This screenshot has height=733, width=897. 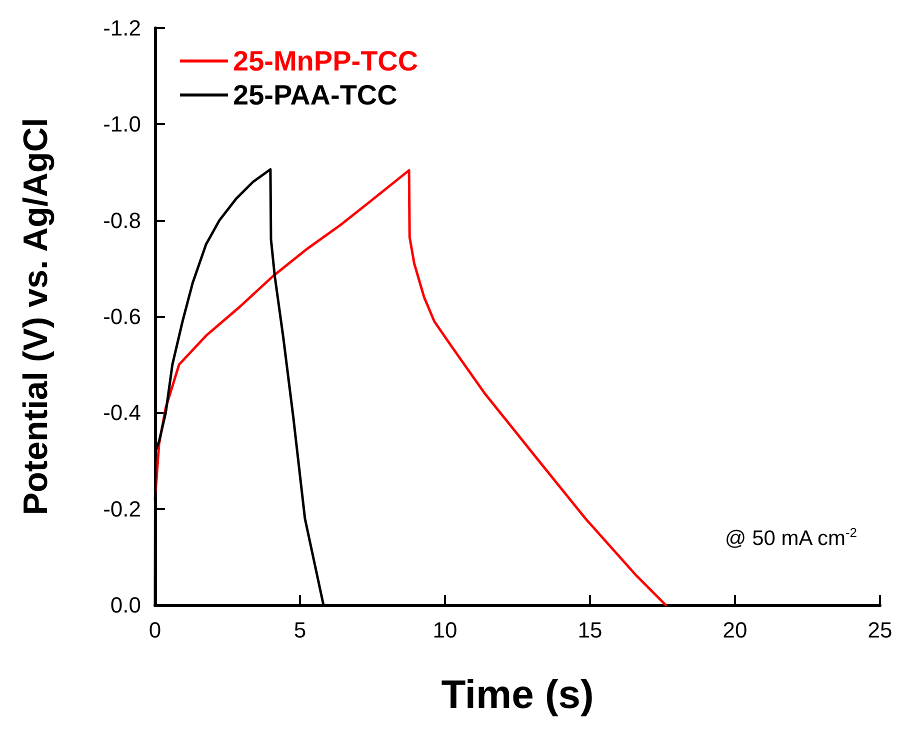 I want to click on y-tick-label: -0.8, so click(x=122, y=220).